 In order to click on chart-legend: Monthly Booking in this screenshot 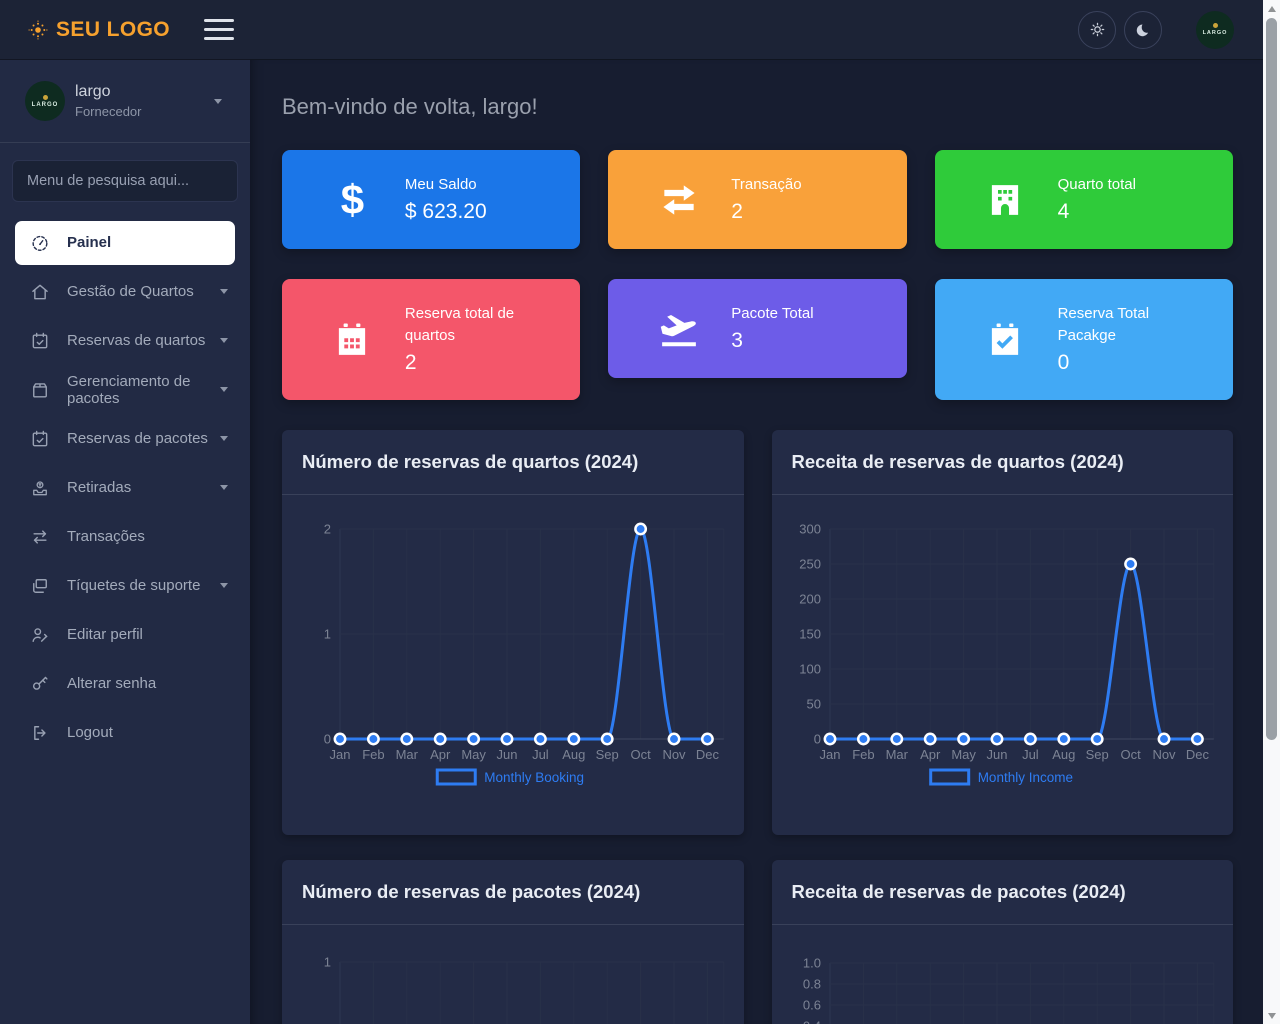, I will do `click(509, 777)`.